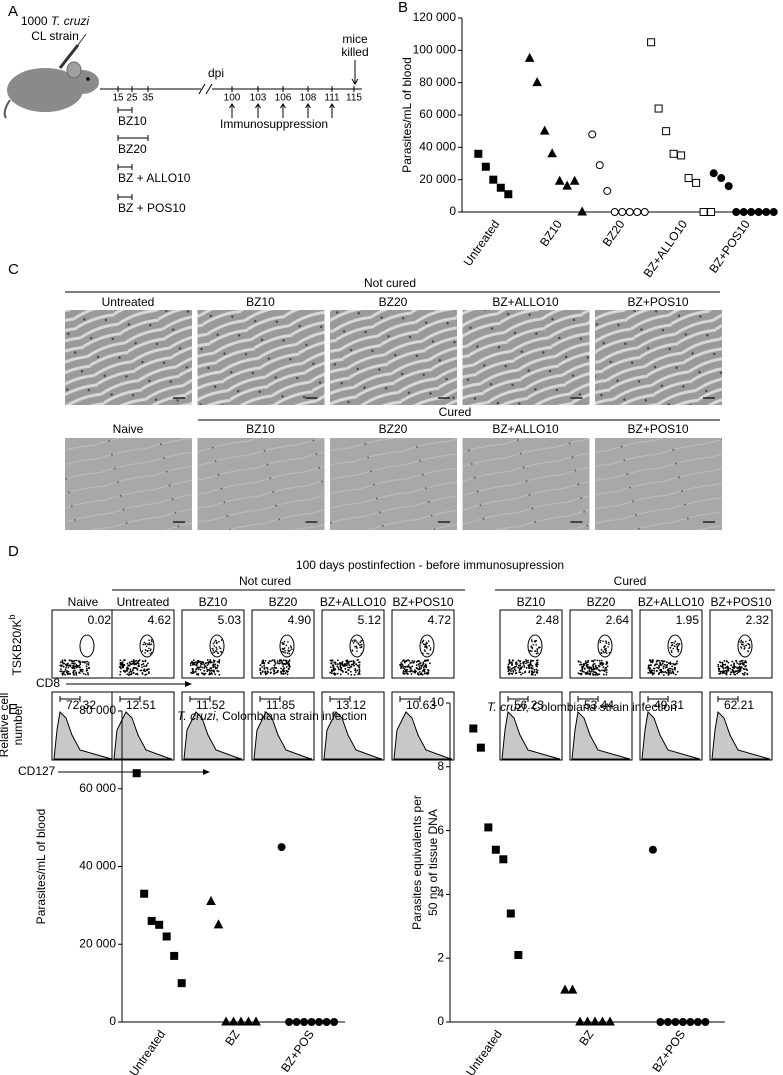 Image resolution: width=783 pixels, height=1075 pixels. Describe the element at coordinates (526, 484) in the screenshot. I see `micrograph` at that location.